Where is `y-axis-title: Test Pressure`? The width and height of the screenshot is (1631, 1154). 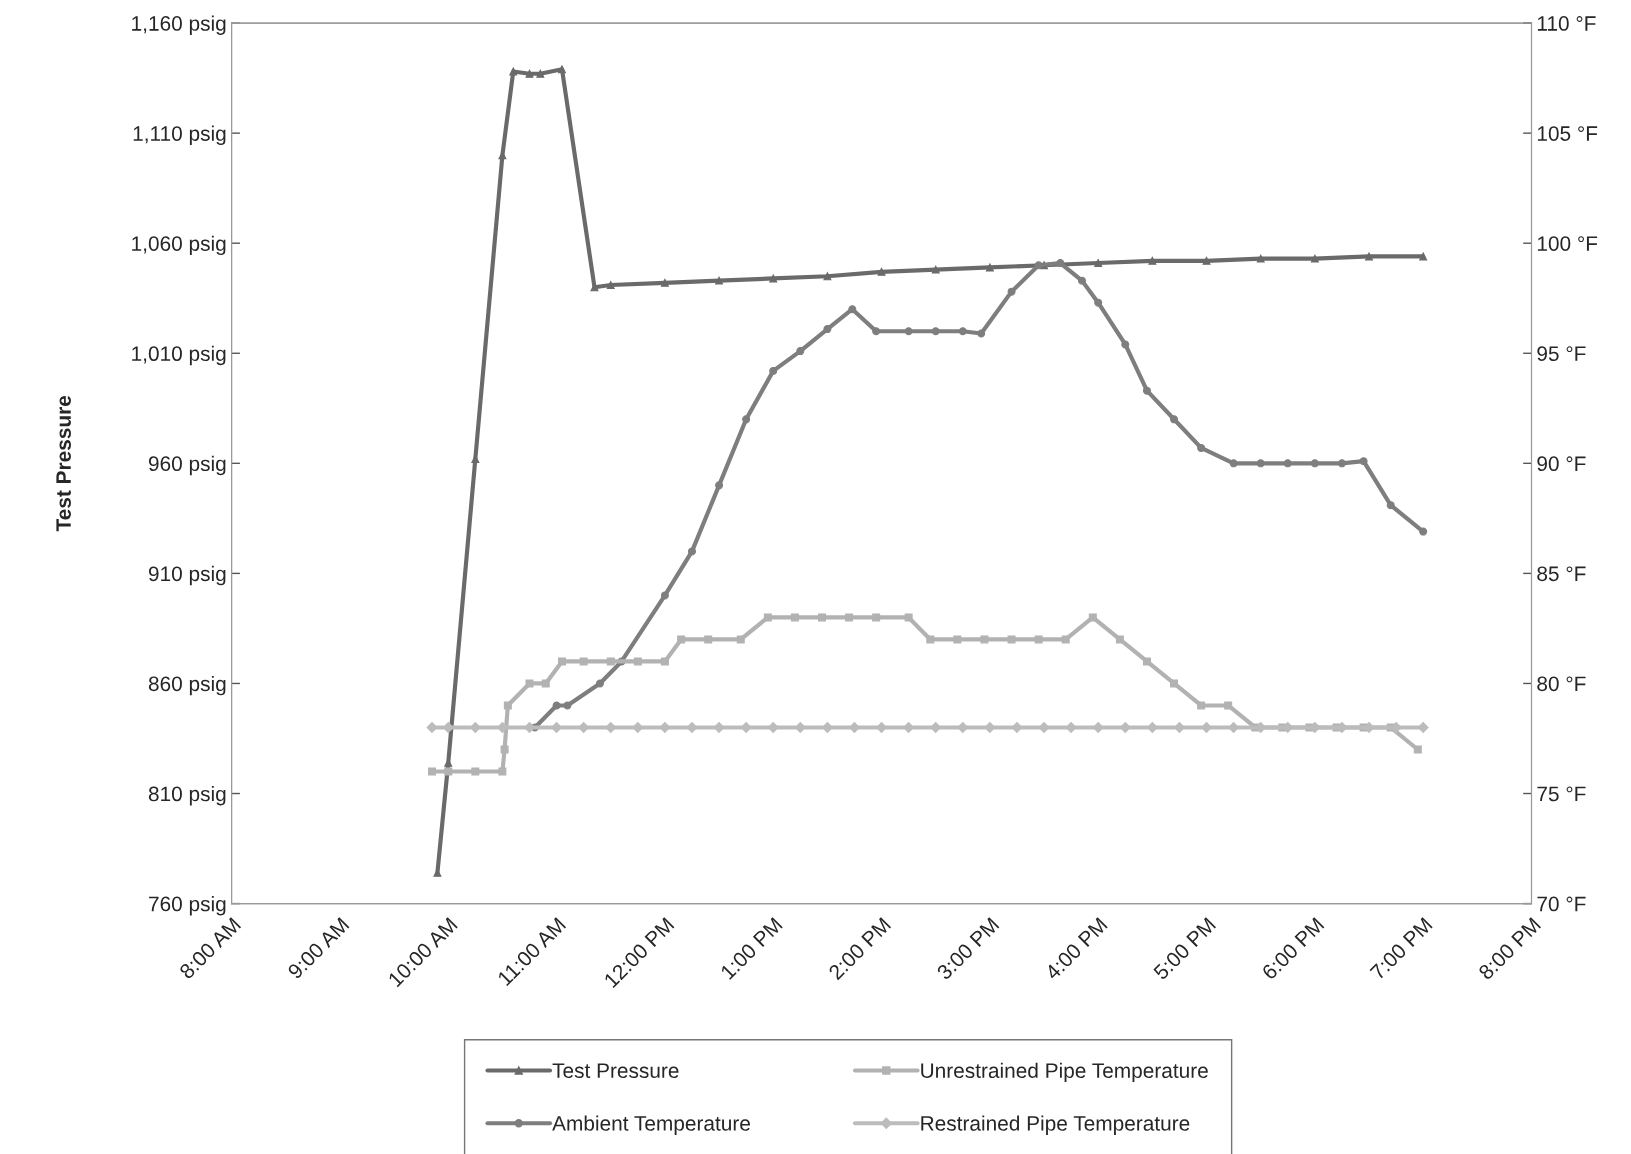 y-axis-title: Test Pressure is located at coordinates (63, 463).